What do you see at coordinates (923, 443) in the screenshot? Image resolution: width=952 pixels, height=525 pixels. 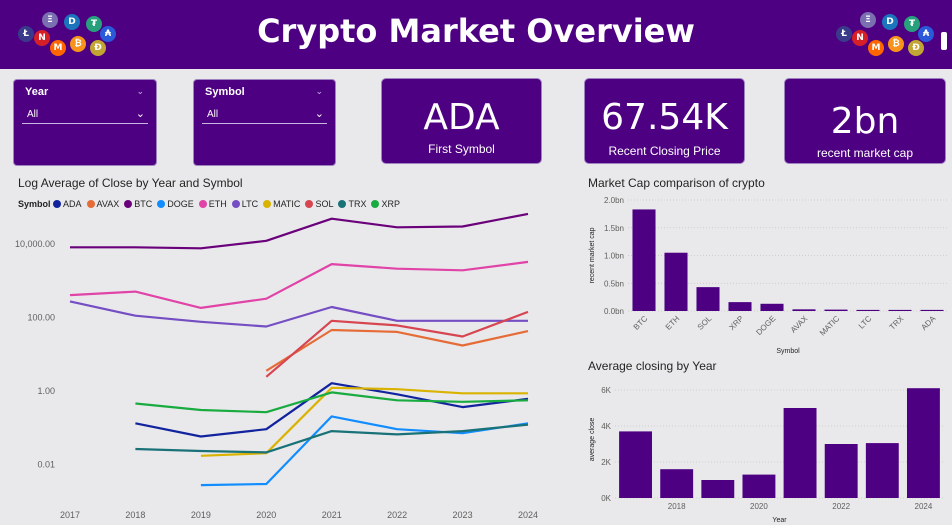 I see `bar-2024` at bounding box center [923, 443].